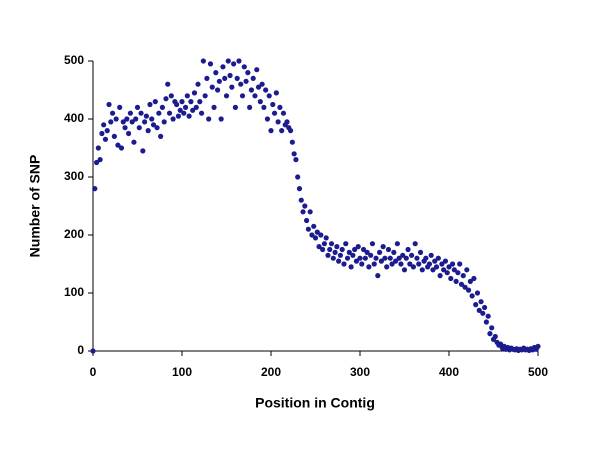  Describe the element at coordinates (35, 206) in the screenshot. I see `y-axis-title: Number of SNP` at that location.